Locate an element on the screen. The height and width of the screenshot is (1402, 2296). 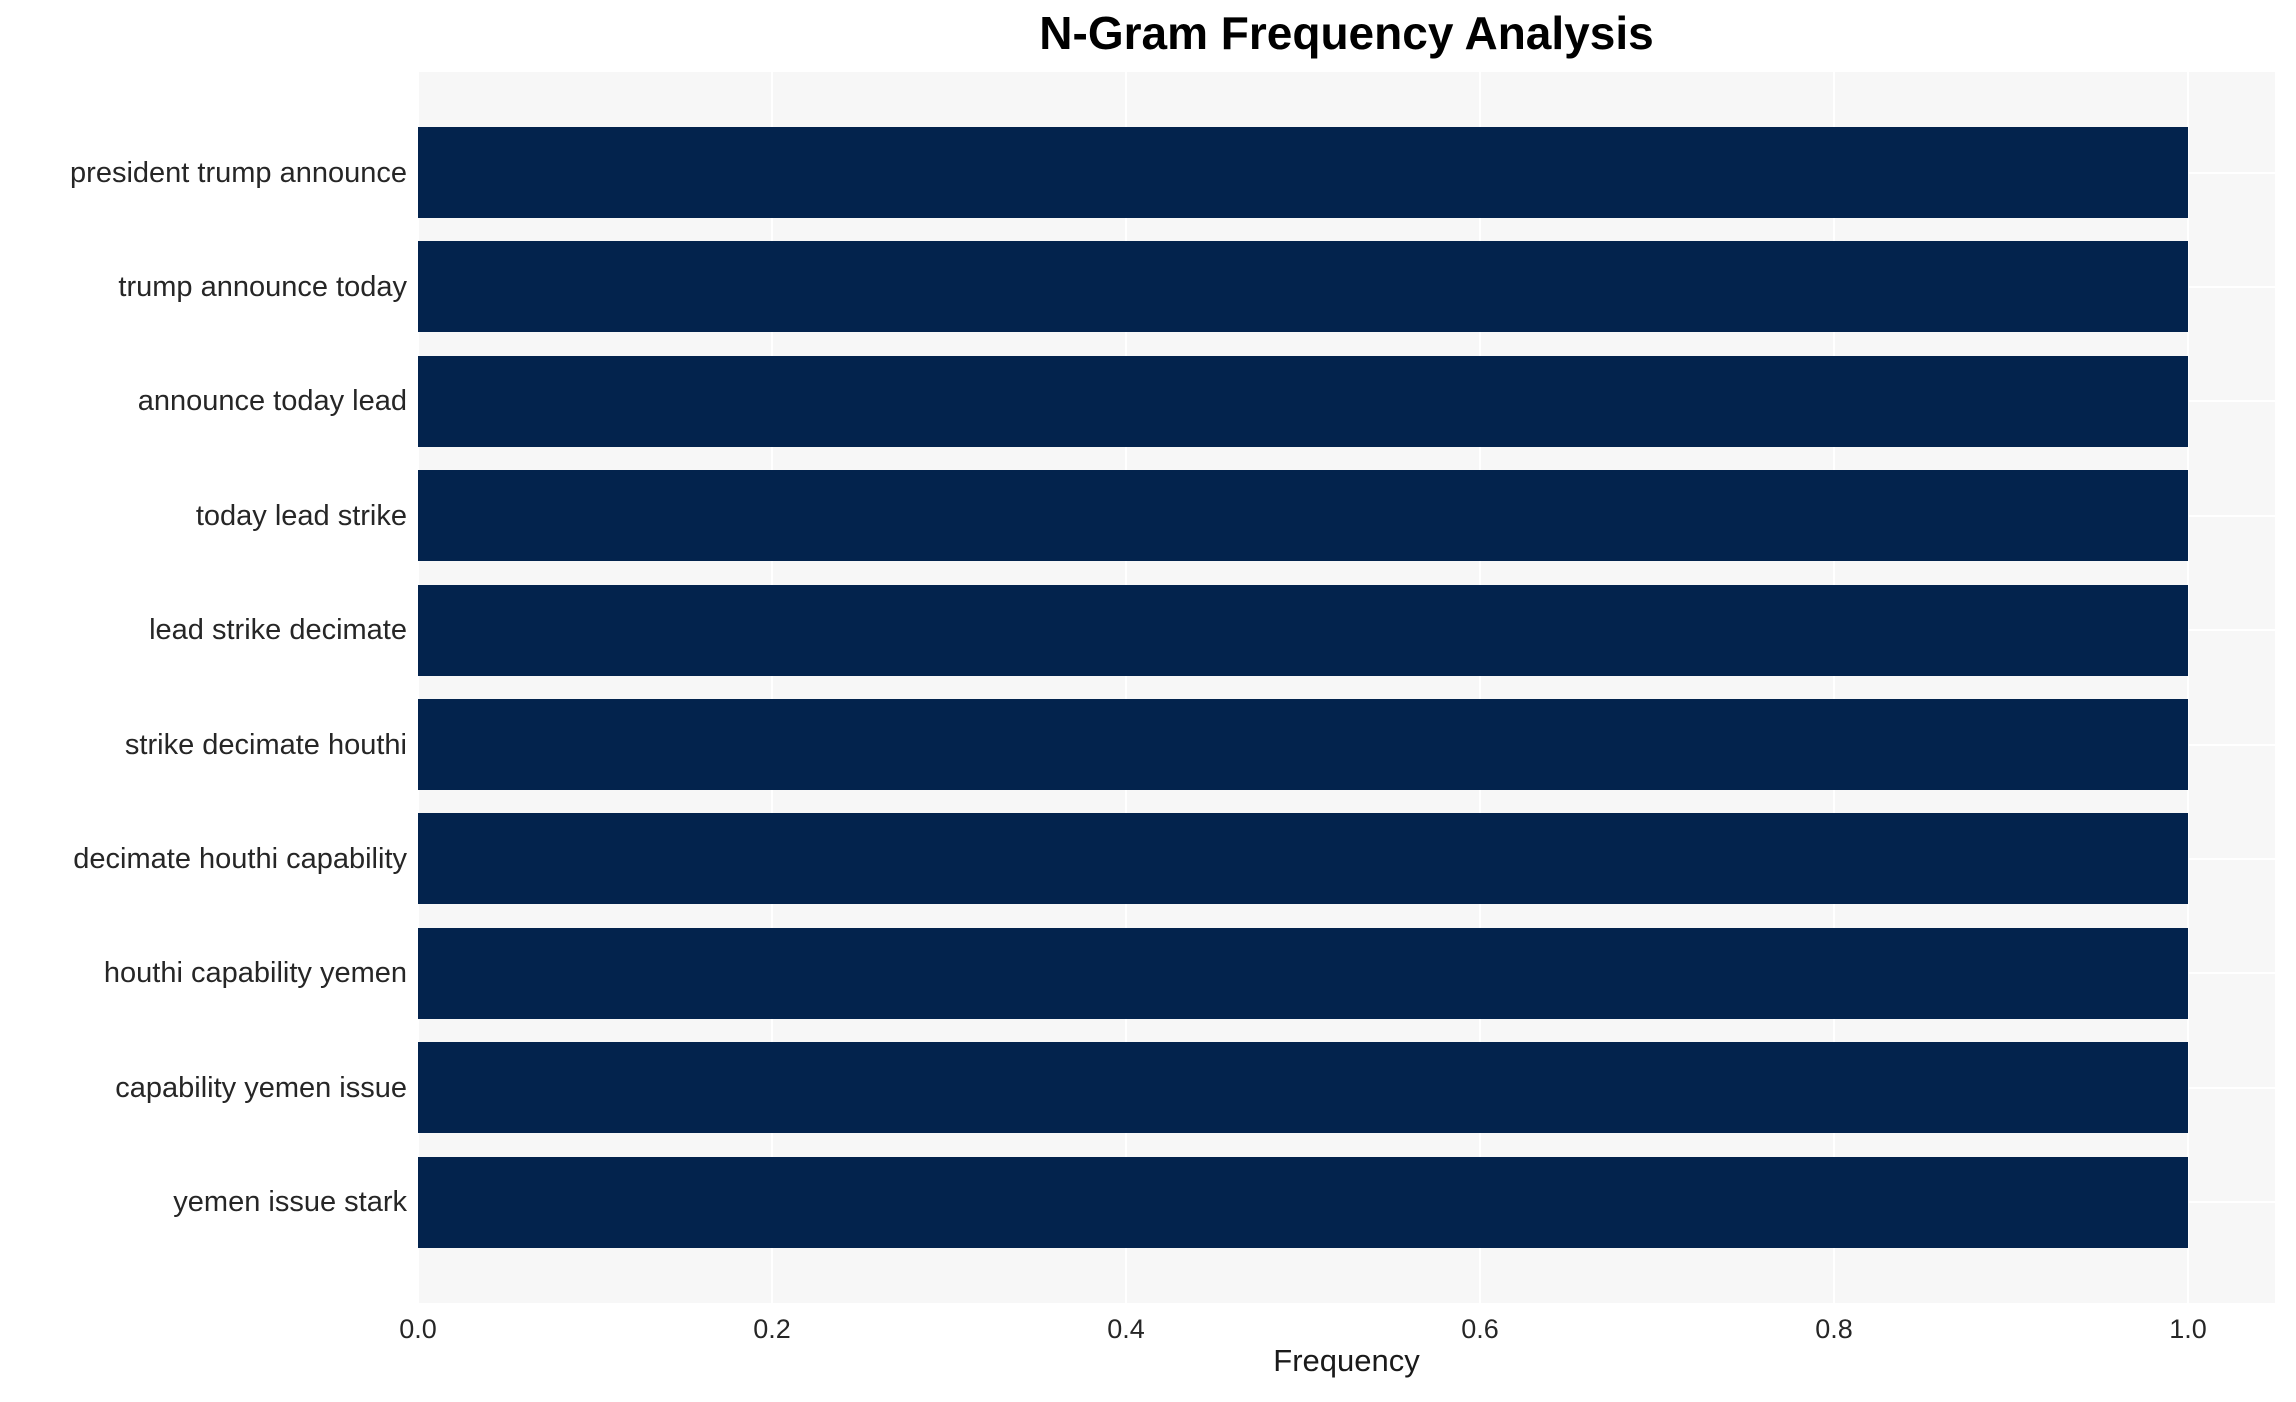
x-tick-label: 0.8 is located at coordinates (1834, 1329).